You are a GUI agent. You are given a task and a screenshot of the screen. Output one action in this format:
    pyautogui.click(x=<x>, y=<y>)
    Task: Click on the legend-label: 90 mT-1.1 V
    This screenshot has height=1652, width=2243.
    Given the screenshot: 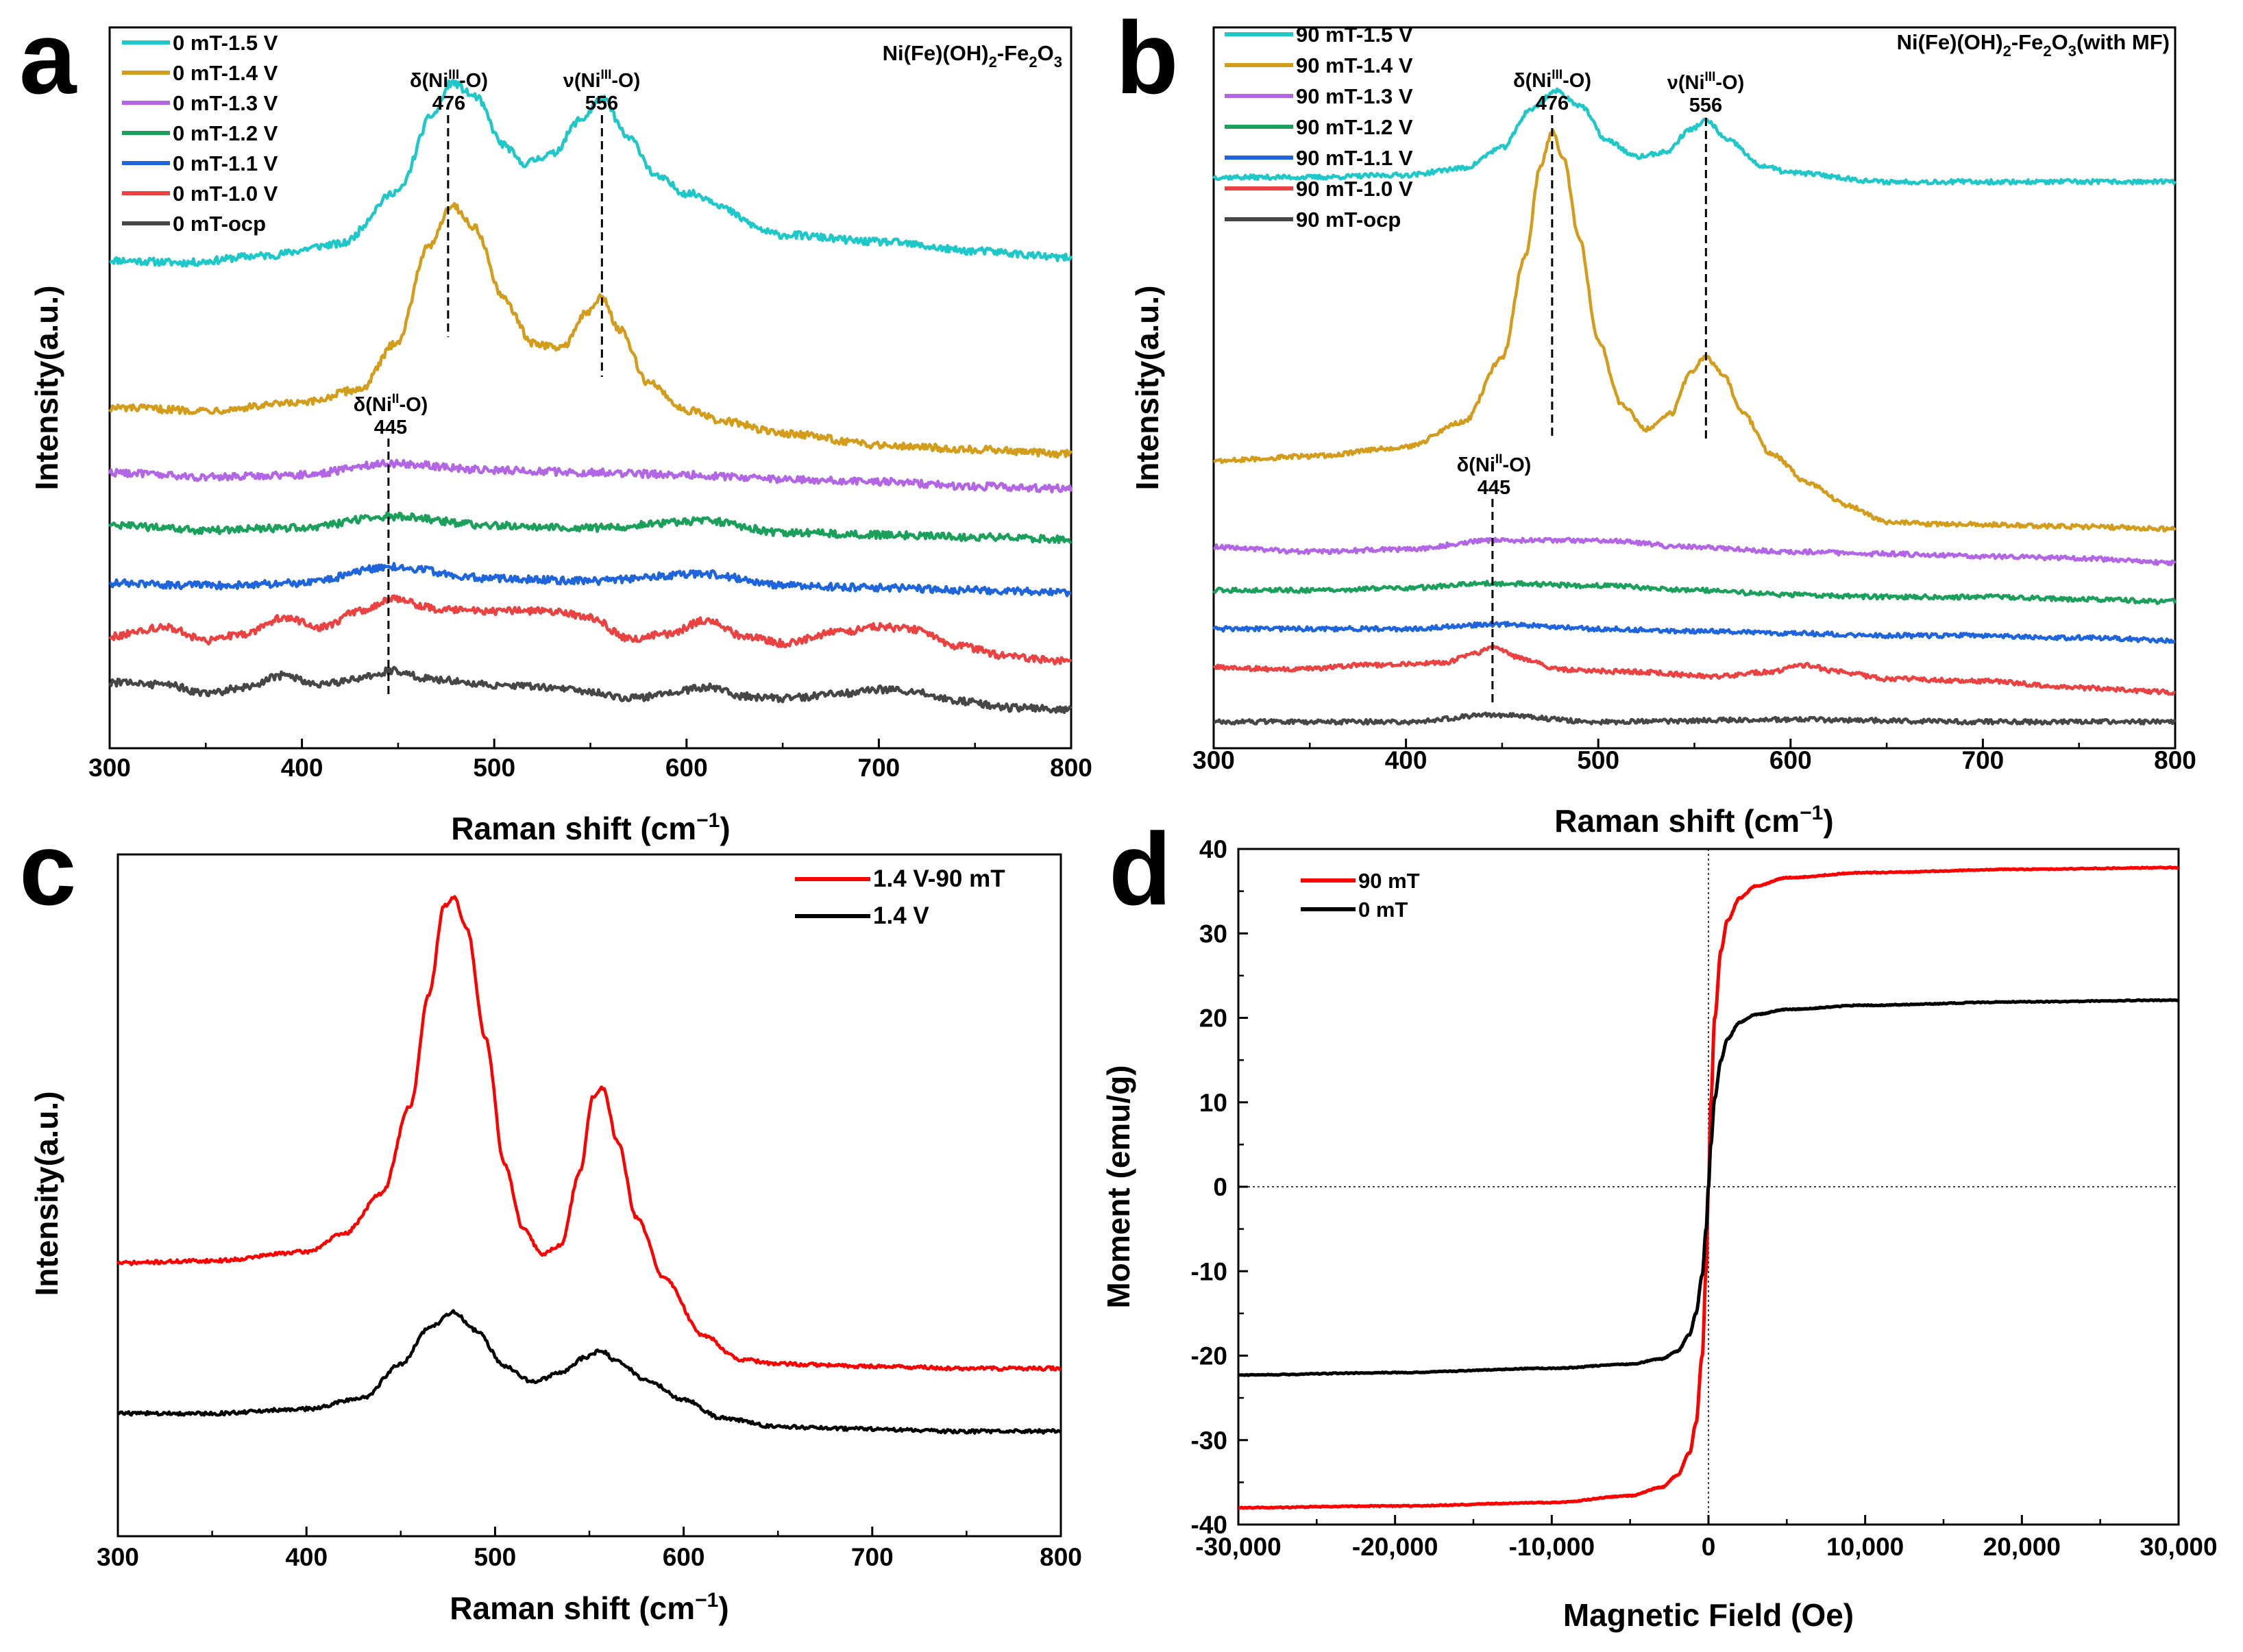 What is the action you would take?
    pyautogui.click(x=1354, y=158)
    